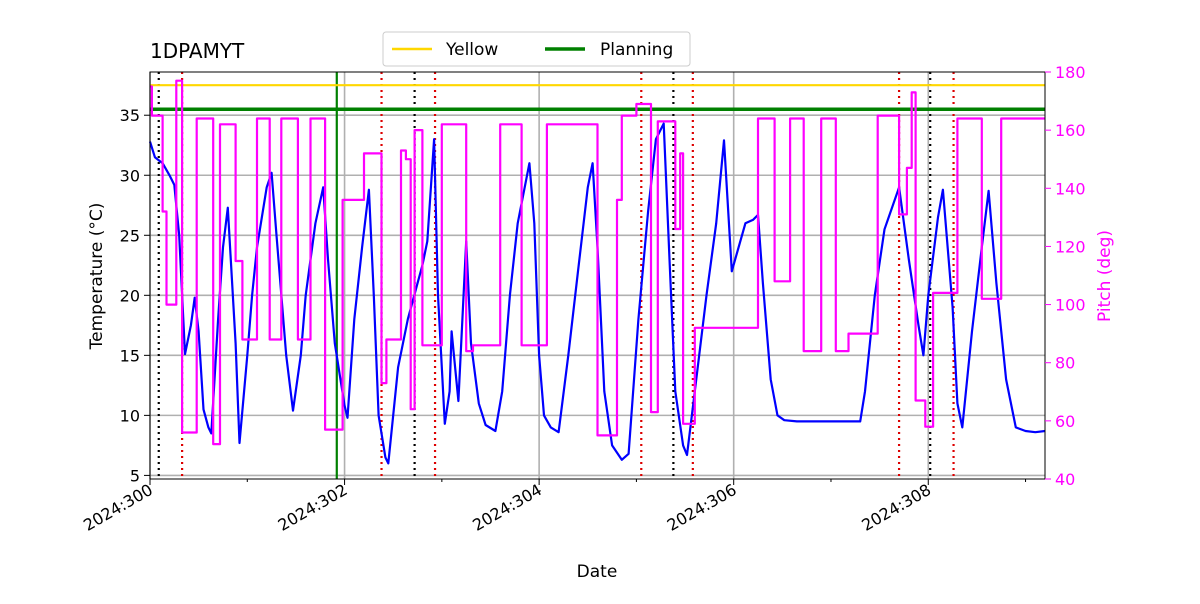  I want to click on y-tick-label: 25, so click(130, 235).